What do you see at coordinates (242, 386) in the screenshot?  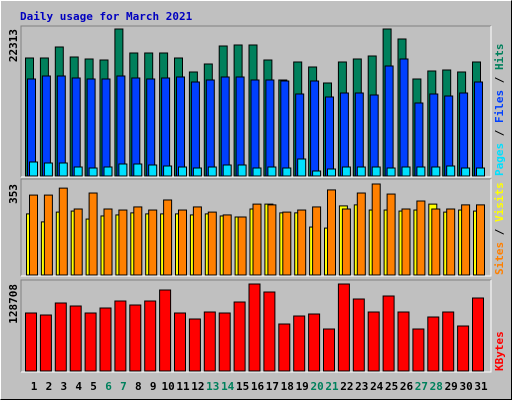 I see `x-tick-label: 15` at bounding box center [242, 386].